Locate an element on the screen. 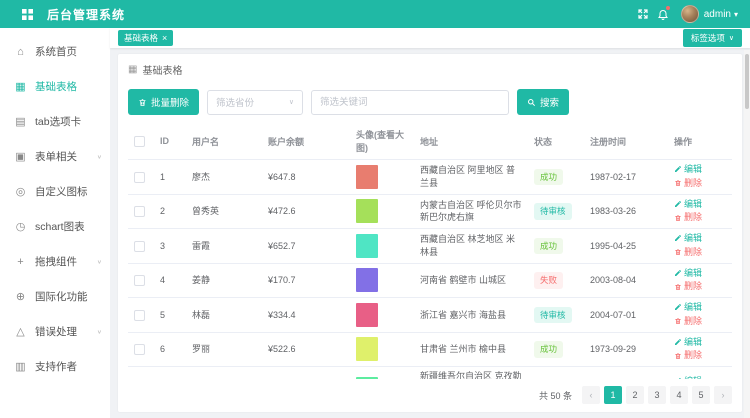  scrollbar-thumb is located at coordinates (747, 81).